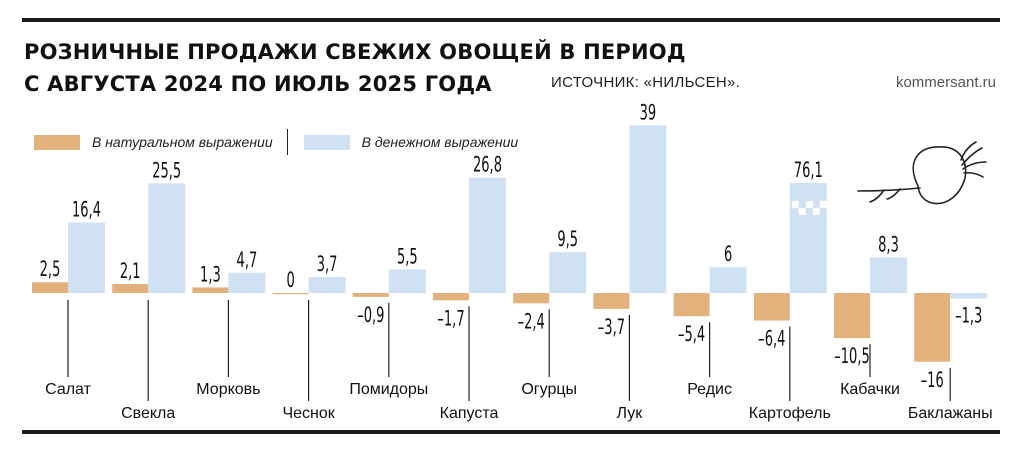 The width and height of the screenshot is (1024, 457). What do you see at coordinates (308, 413) in the screenshot?
I see `category-label-чеснок: Чеснок` at bounding box center [308, 413].